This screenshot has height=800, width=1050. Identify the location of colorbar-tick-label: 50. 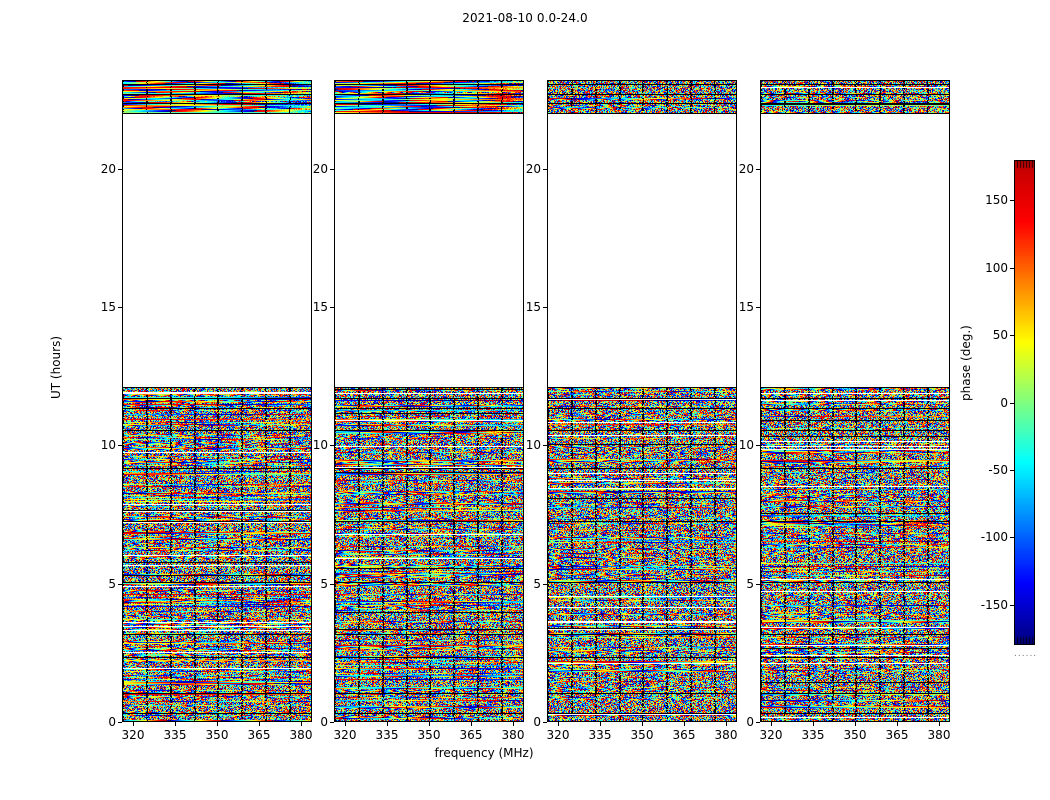
(1000, 335).